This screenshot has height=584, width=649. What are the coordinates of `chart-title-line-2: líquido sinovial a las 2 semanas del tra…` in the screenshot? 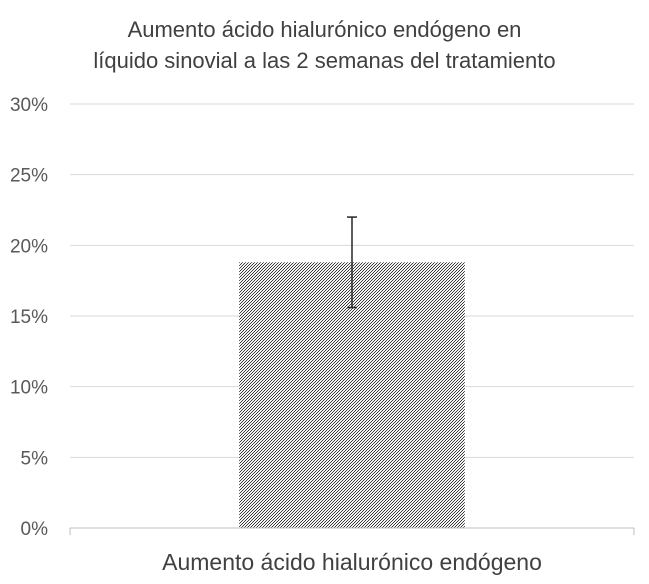 It's located at (324, 60).